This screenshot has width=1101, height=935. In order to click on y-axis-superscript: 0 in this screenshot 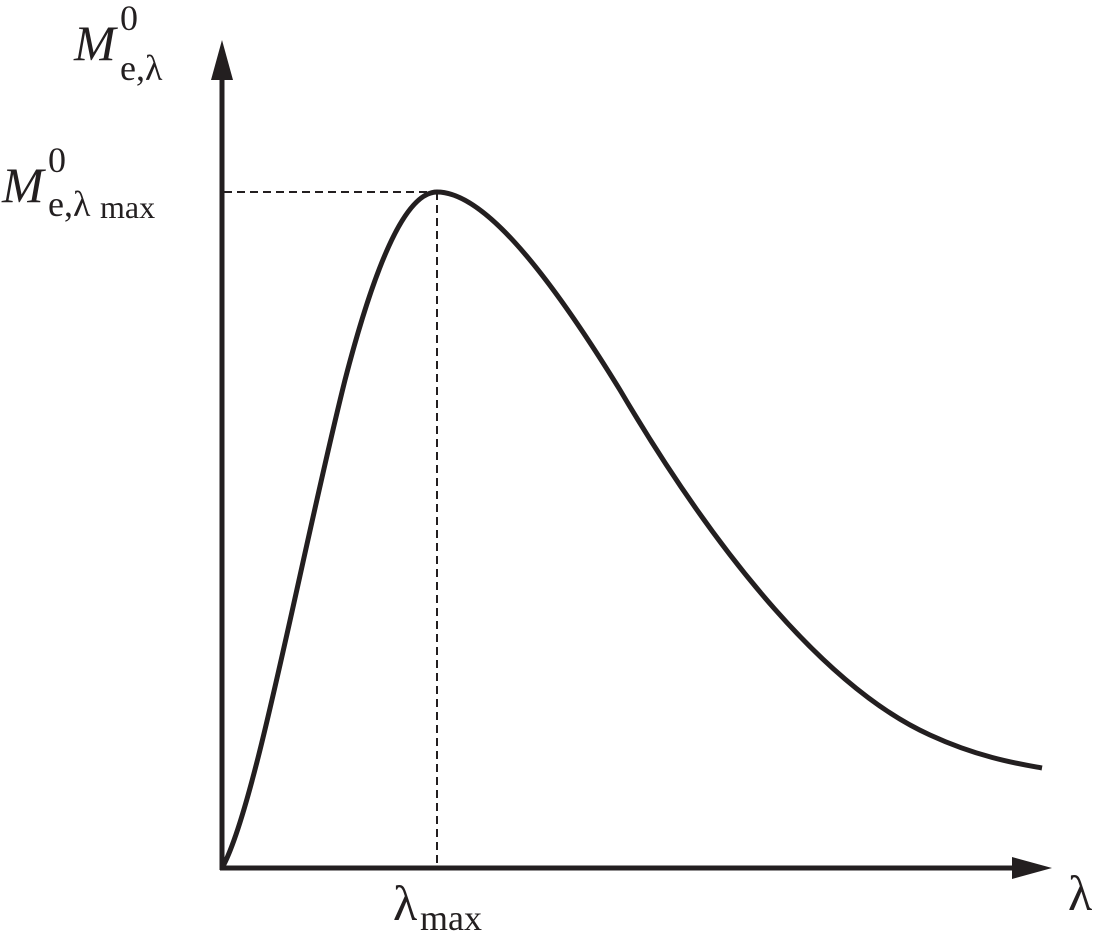, I will do `click(129, 19)`.